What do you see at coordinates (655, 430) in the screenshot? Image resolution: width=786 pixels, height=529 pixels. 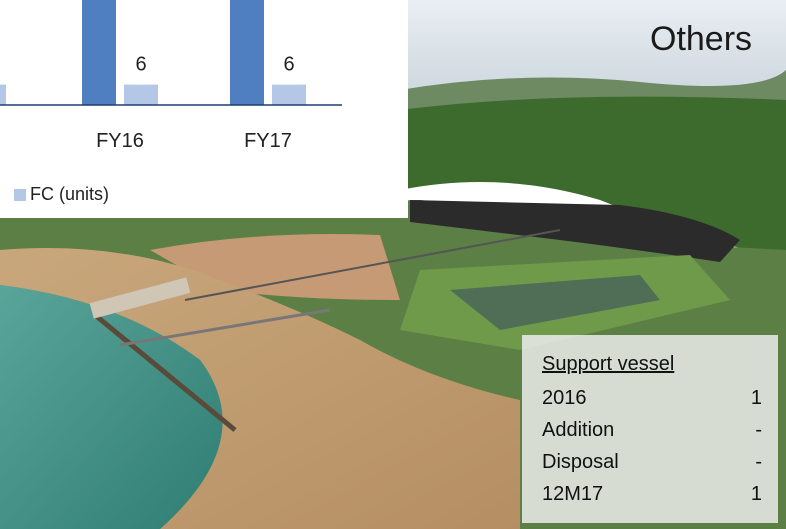 I see `table-row: Addition -` at bounding box center [655, 430].